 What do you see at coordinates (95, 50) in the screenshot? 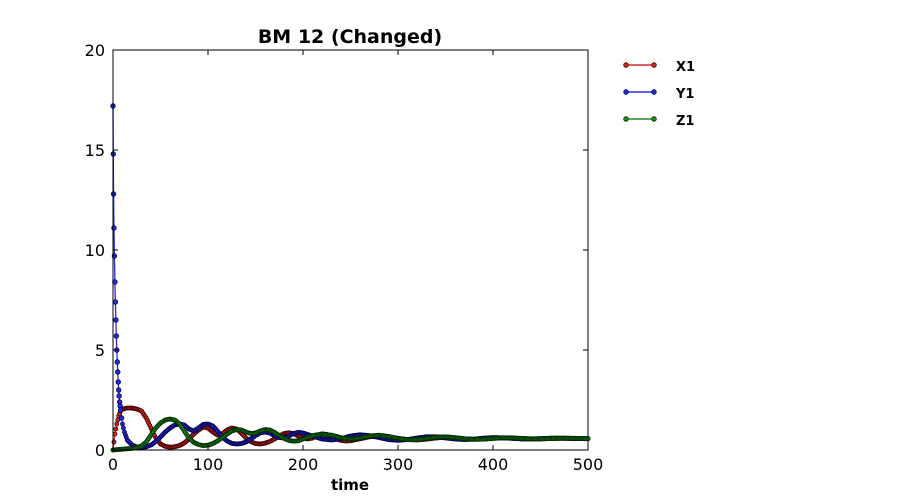
I see `y-tick-label: 20` at bounding box center [95, 50].